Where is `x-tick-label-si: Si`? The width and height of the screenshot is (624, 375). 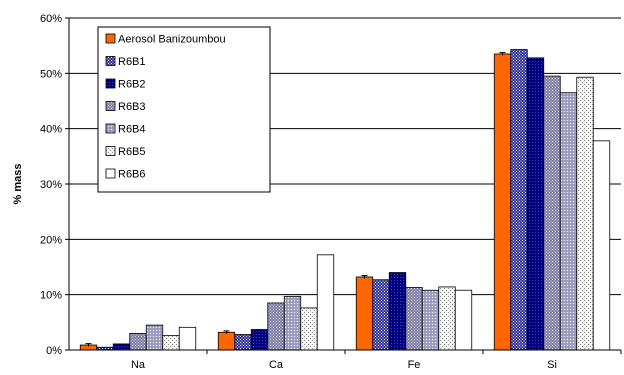 x-tick-label-si: Si is located at coordinates (552, 365).